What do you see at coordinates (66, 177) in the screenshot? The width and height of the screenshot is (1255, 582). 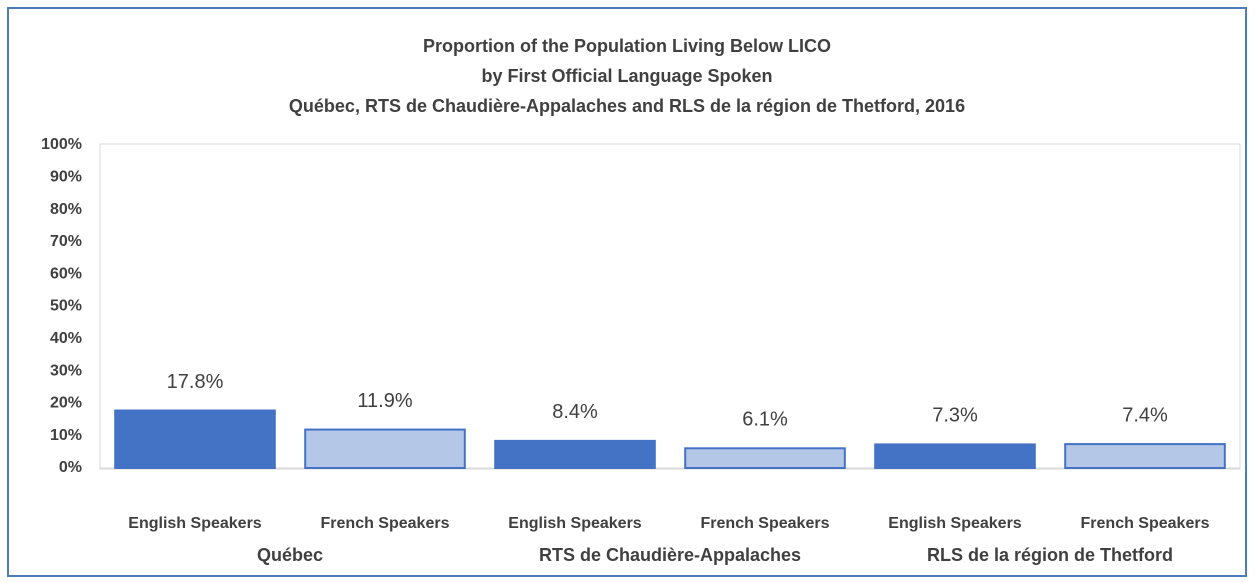 I see `y-tick-label: 90%` at bounding box center [66, 177].